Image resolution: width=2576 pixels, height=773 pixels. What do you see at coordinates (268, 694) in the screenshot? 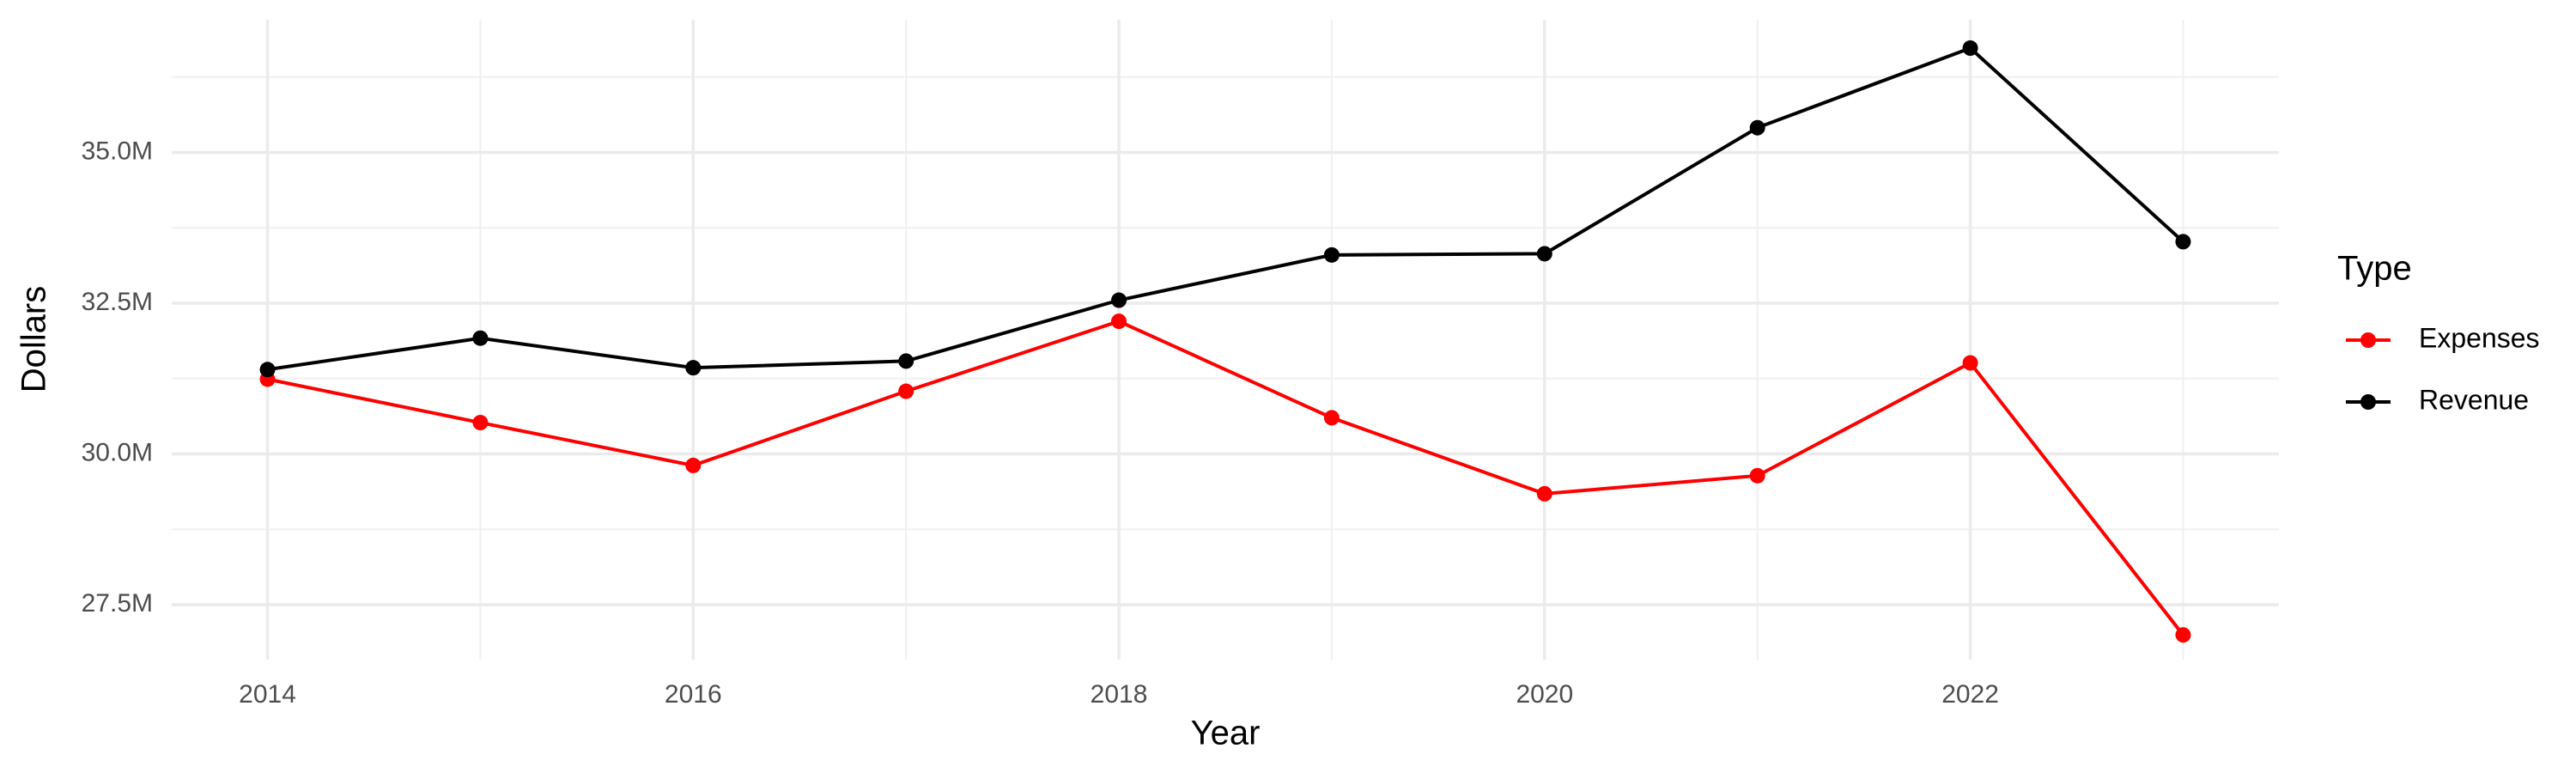
I see `x-tick-label: 2014` at bounding box center [268, 694].